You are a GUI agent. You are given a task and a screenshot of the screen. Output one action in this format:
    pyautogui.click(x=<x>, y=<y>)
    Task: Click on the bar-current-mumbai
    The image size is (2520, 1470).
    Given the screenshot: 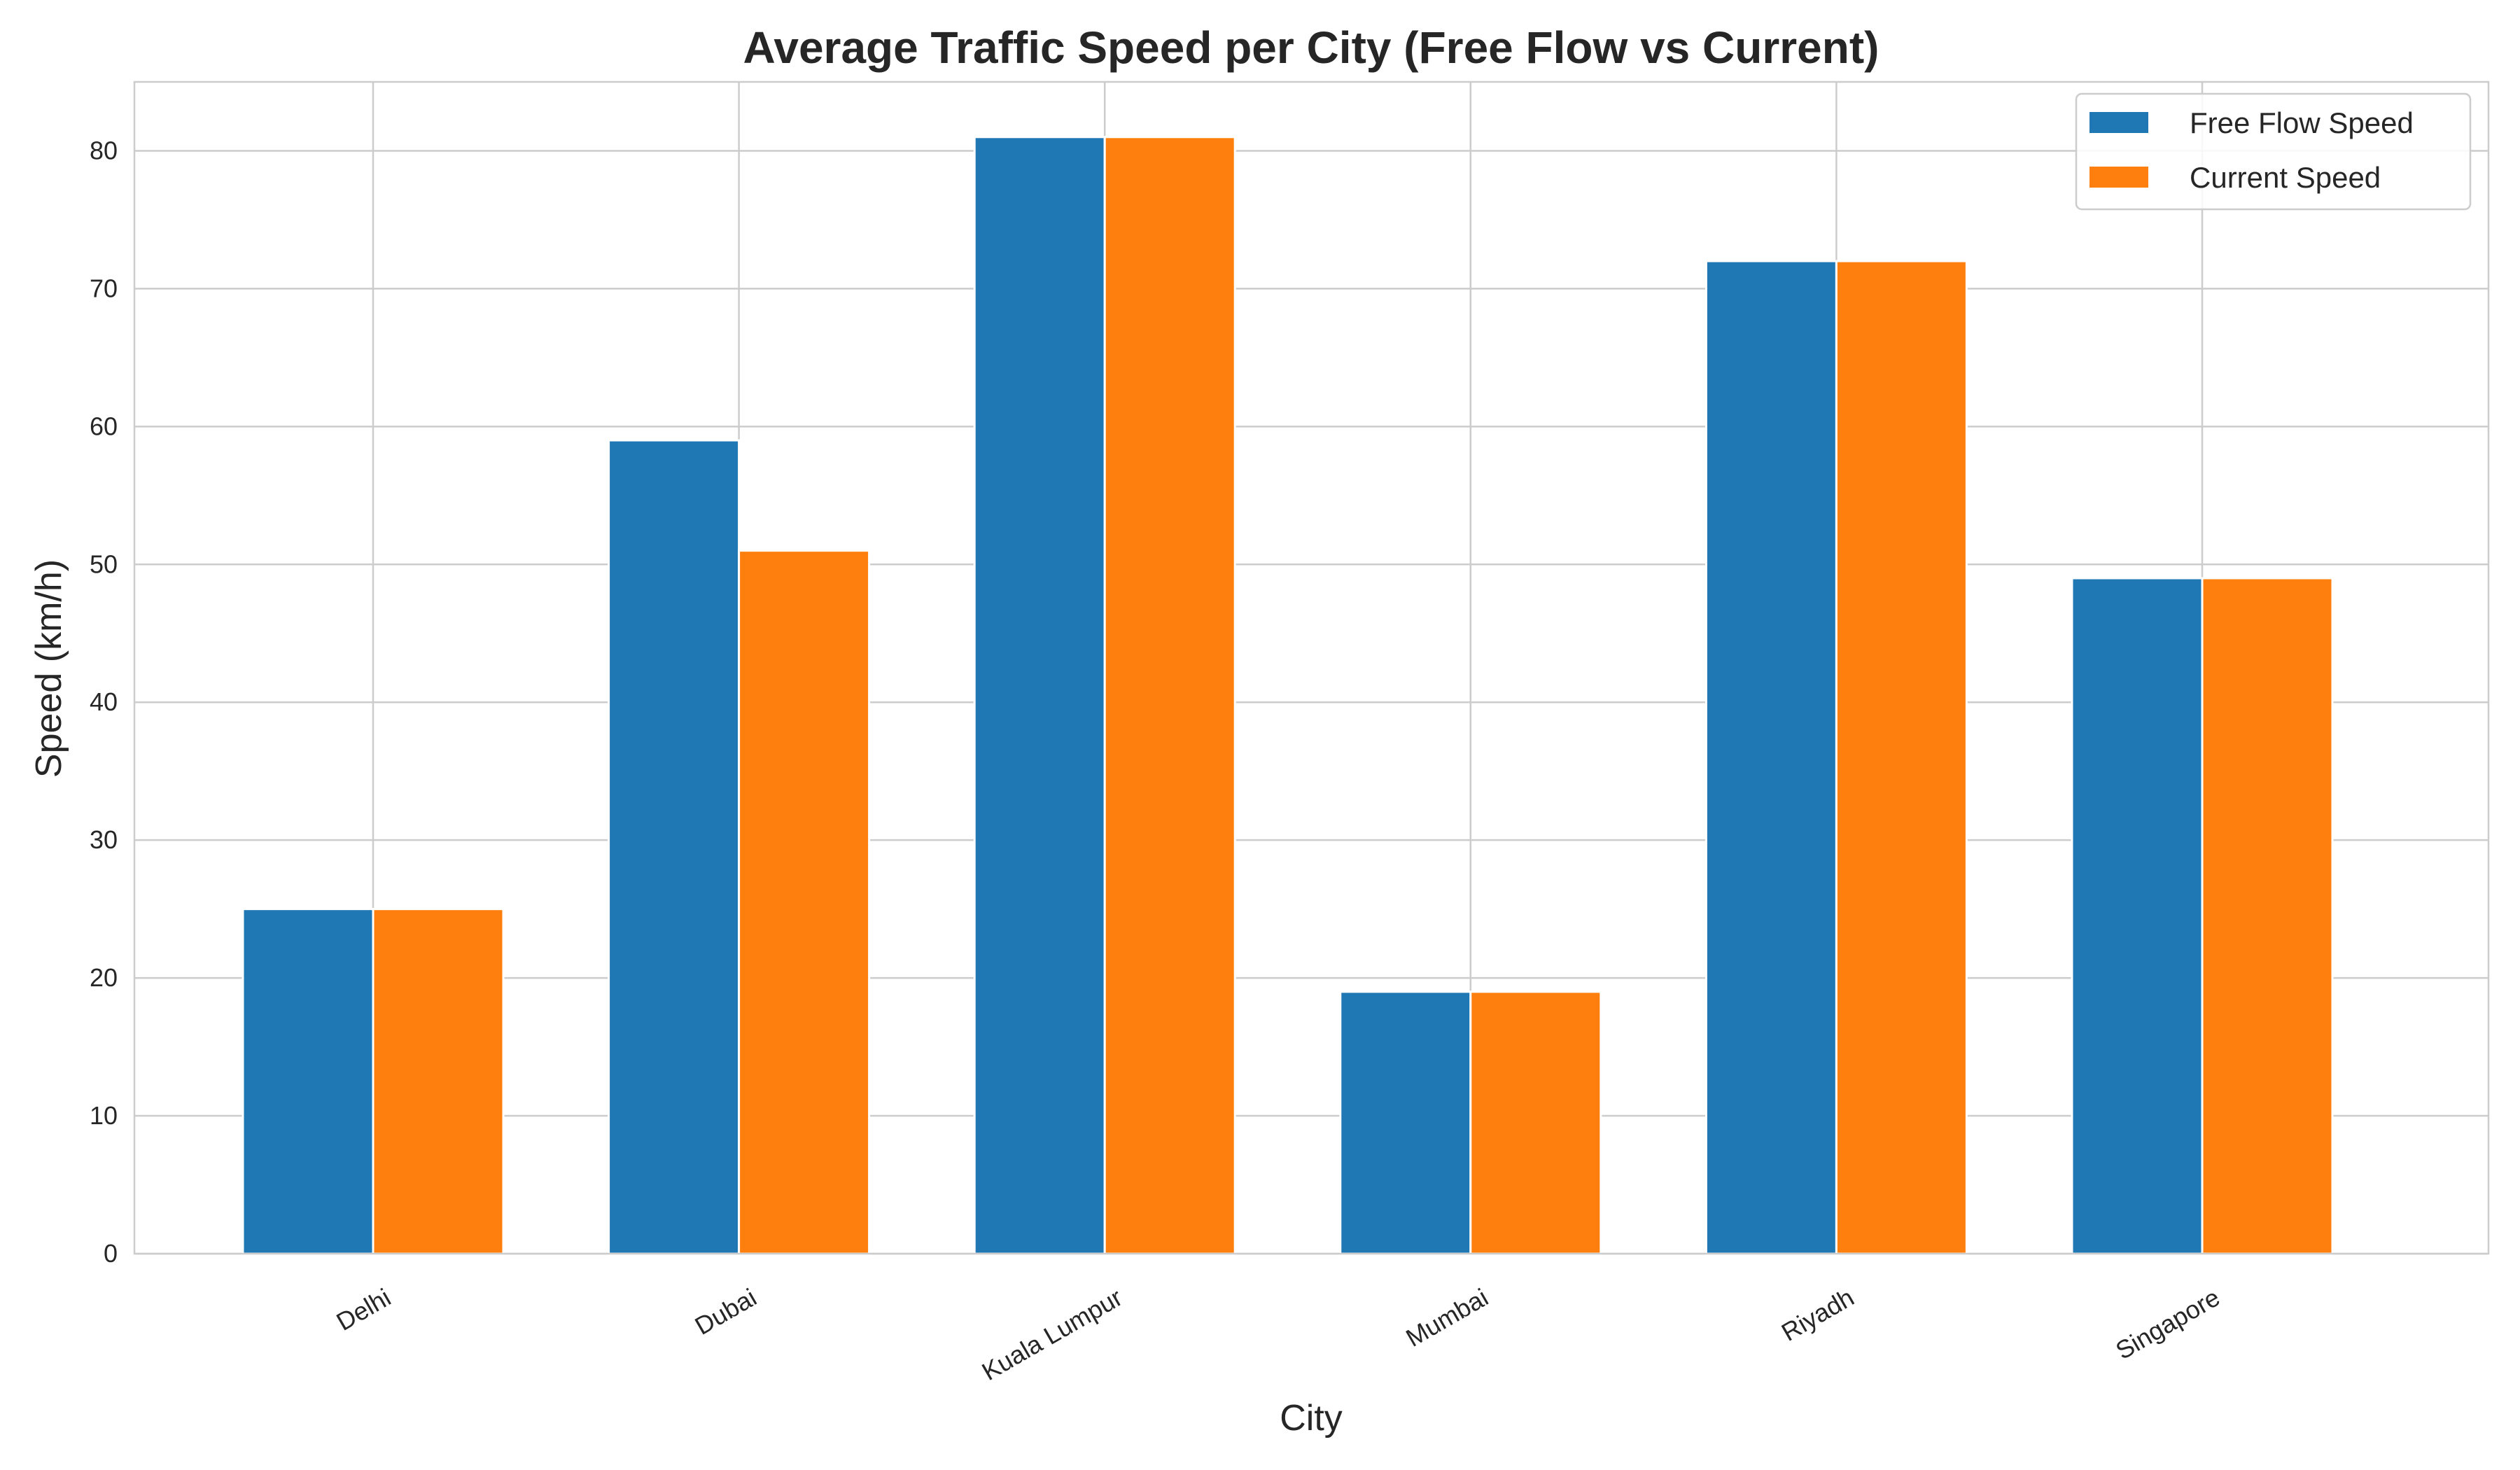 What is the action you would take?
    pyautogui.click(x=1535, y=1122)
    